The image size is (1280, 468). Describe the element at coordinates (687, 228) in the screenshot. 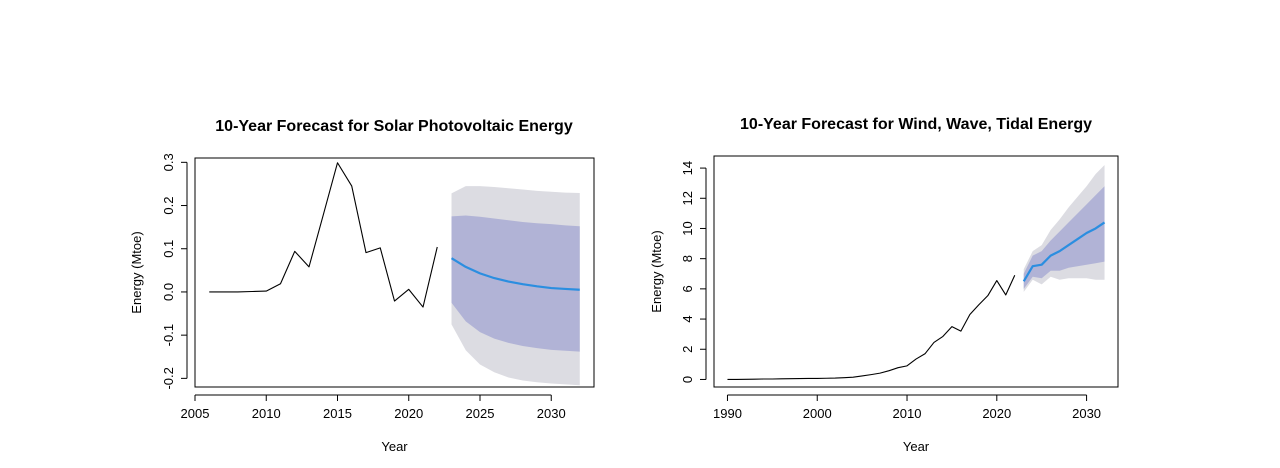

I see `y-tick-label: 10` at that location.